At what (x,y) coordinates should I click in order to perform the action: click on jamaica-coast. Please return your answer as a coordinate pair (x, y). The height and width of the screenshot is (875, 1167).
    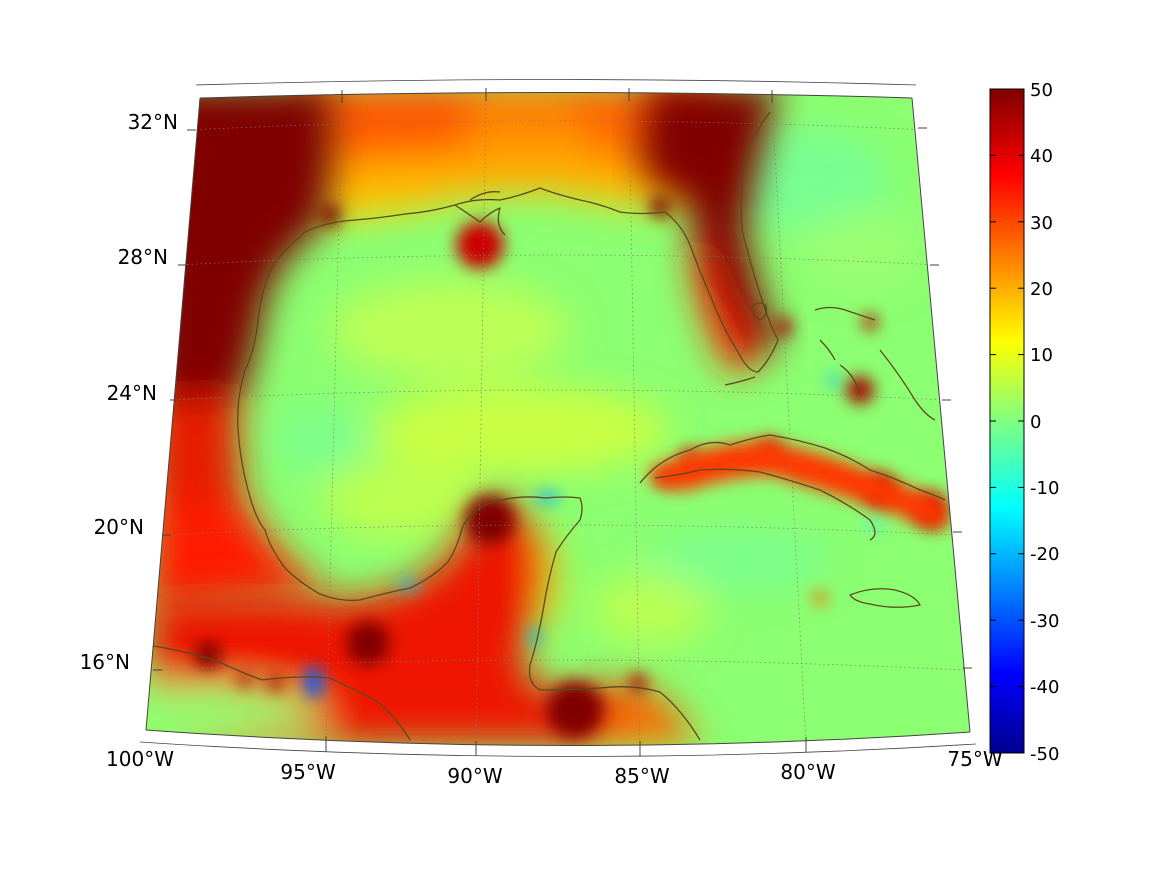
    Looking at the image, I should click on (885, 598).